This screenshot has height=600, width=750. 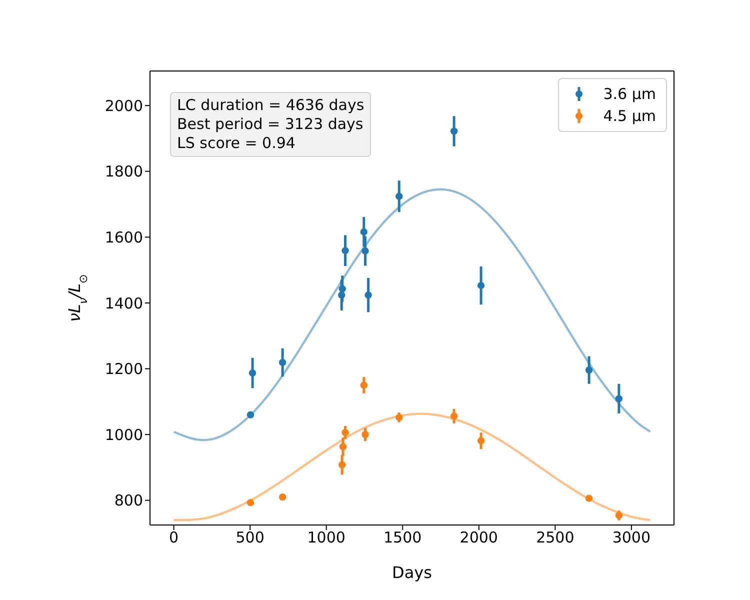 I want to click on y-tick-label: 800, so click(x=128, y=501).